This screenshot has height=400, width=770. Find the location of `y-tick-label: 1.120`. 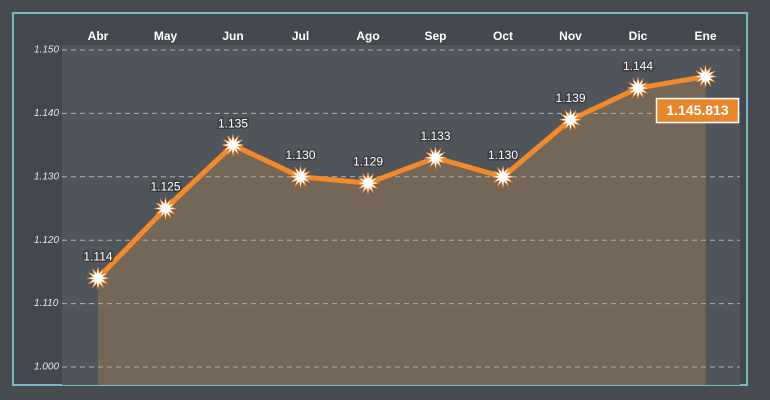

y-tick-label: 1.120 is located at coordinates (46, 240).